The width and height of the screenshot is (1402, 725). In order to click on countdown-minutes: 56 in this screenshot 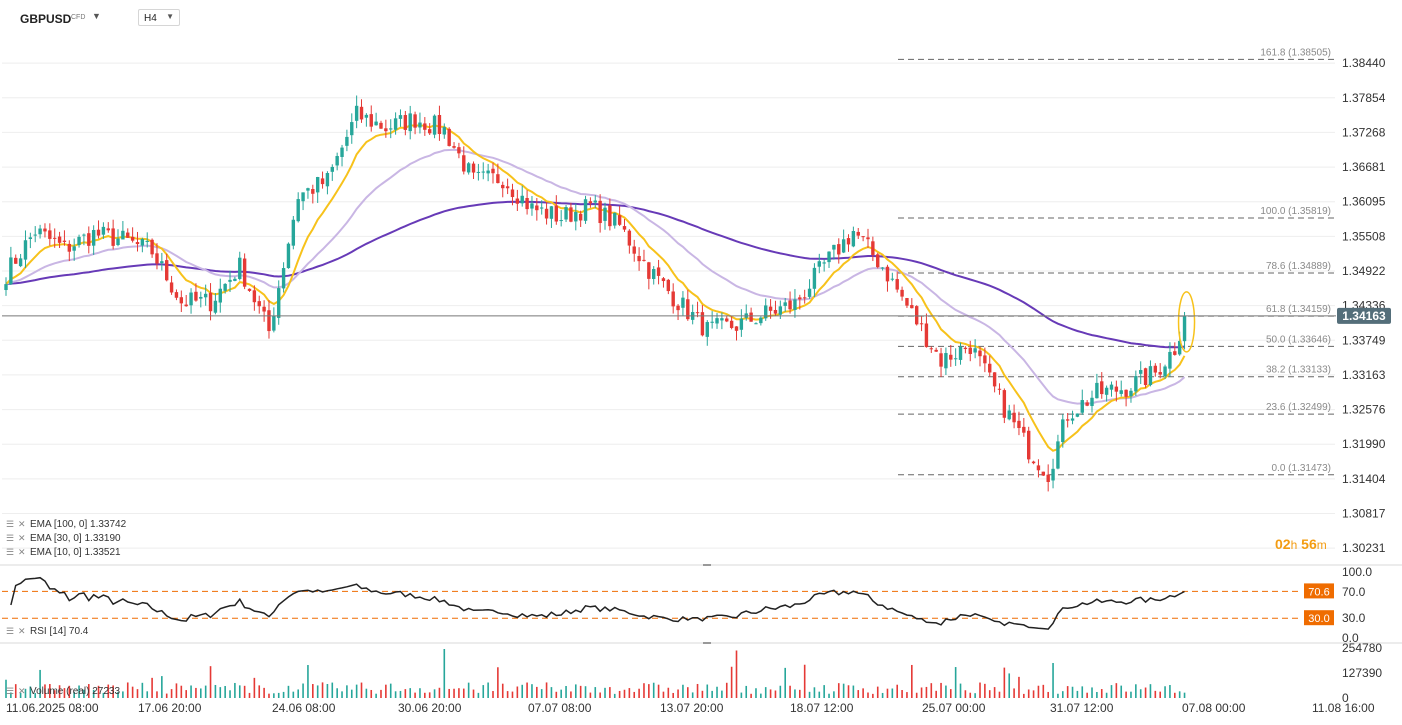, I will do `click(1309, 544)`.